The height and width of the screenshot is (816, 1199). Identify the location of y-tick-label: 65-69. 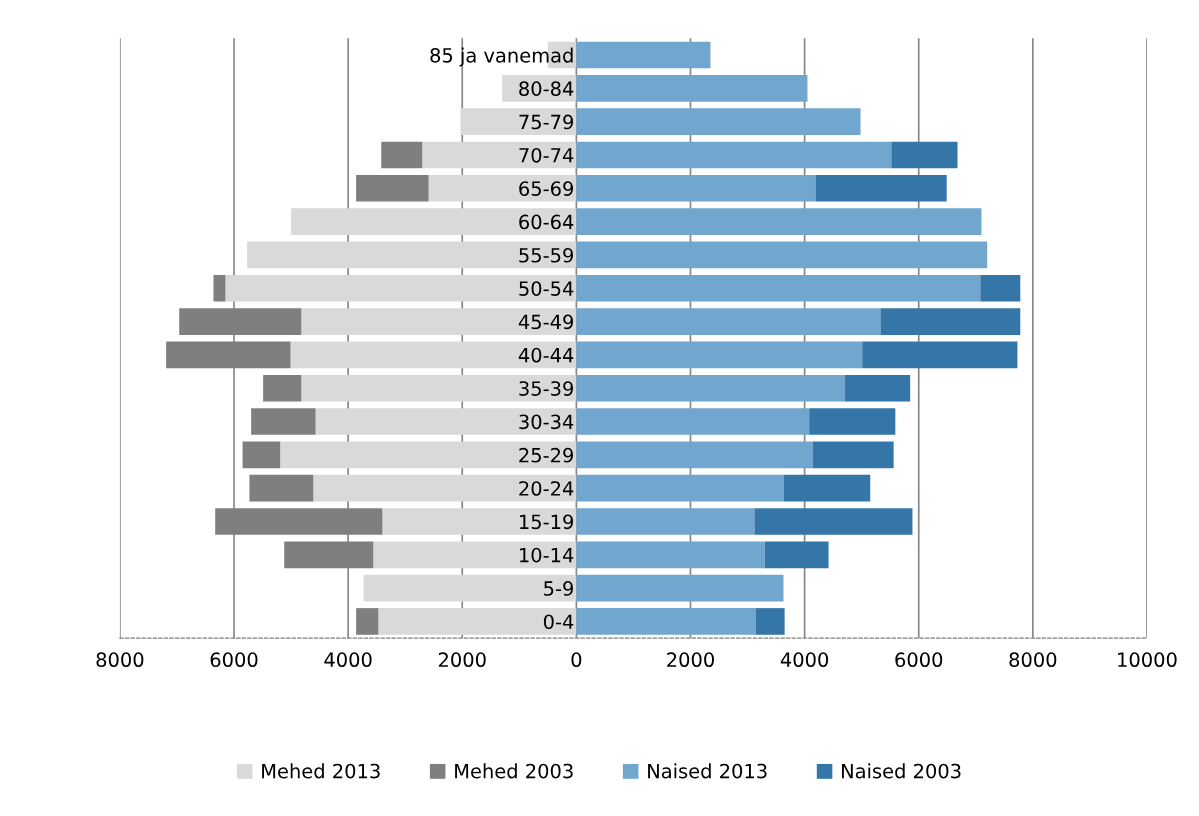
(546, 188).